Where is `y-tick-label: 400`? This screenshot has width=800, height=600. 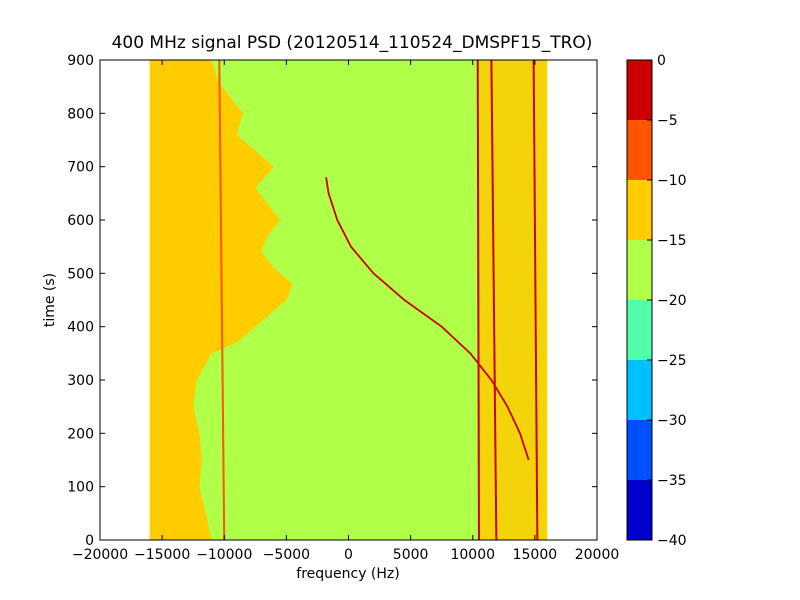
y-tick-label: 400 is located at coordinates (80, 328).